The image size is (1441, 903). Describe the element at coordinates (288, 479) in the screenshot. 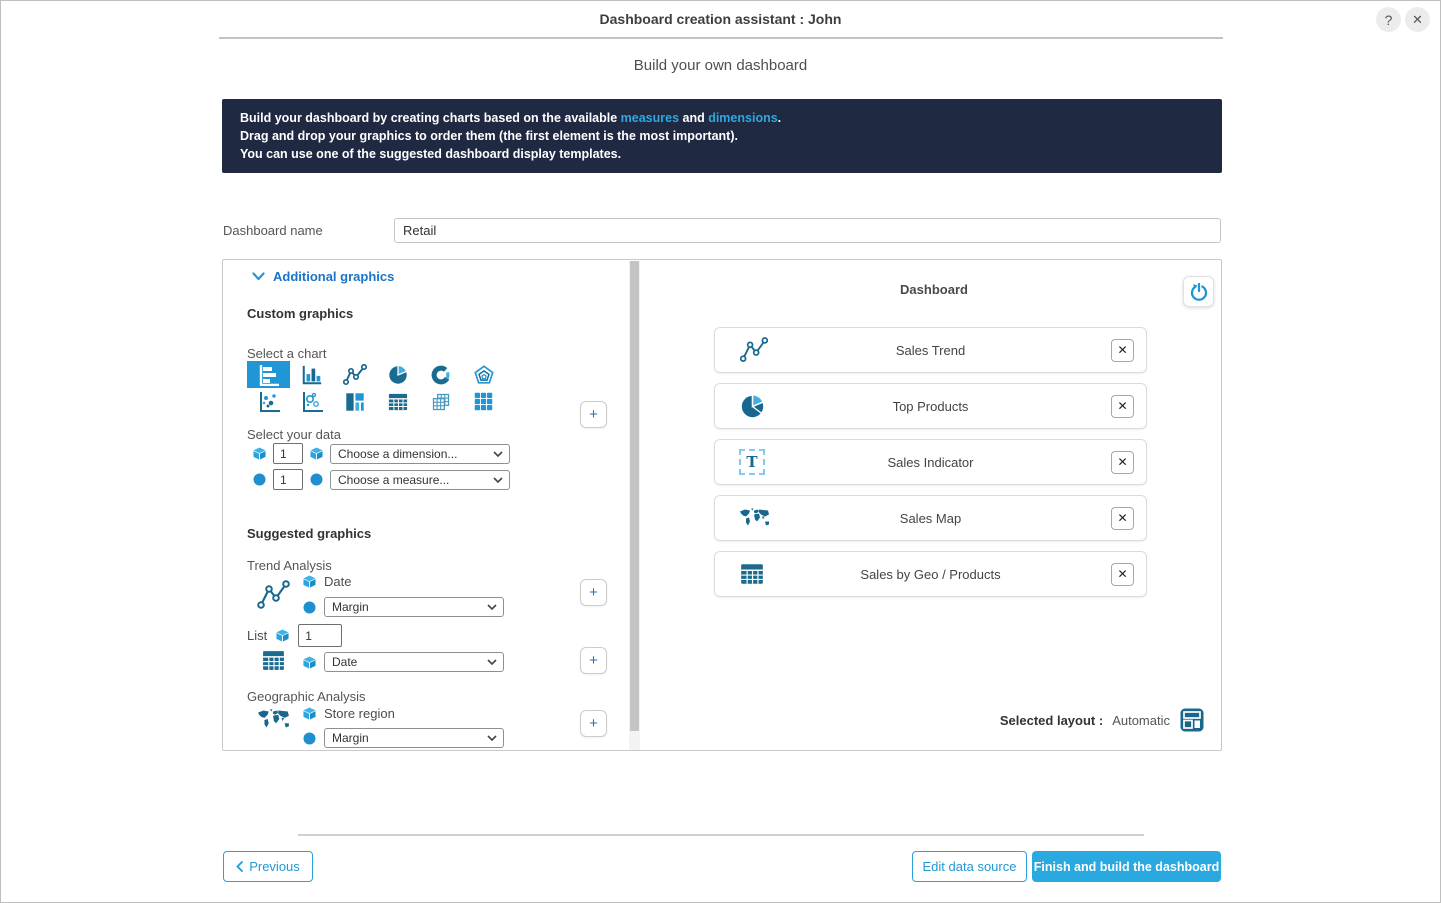

I see `measure-count-input` at that location.